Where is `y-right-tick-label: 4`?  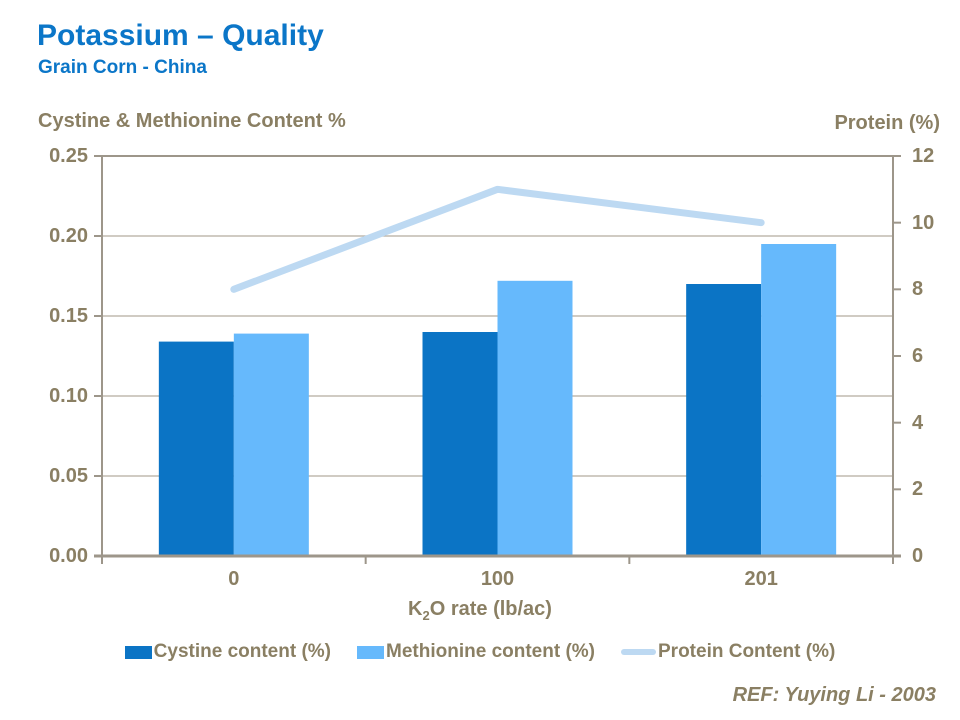
y-right-tick-label: 4 is located at coordinates (918, 422).